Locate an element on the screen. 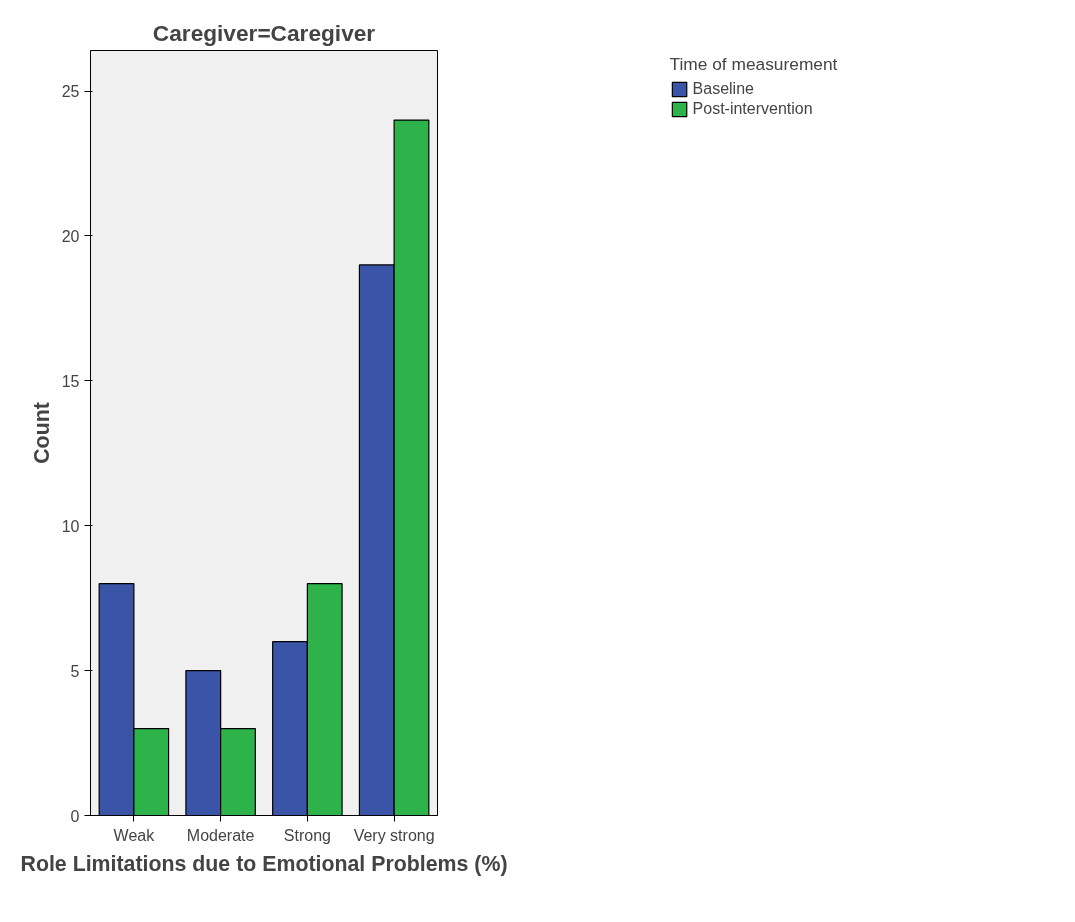  chart-title: Caregiver=Caregiver is located at coordinates (264, 32).